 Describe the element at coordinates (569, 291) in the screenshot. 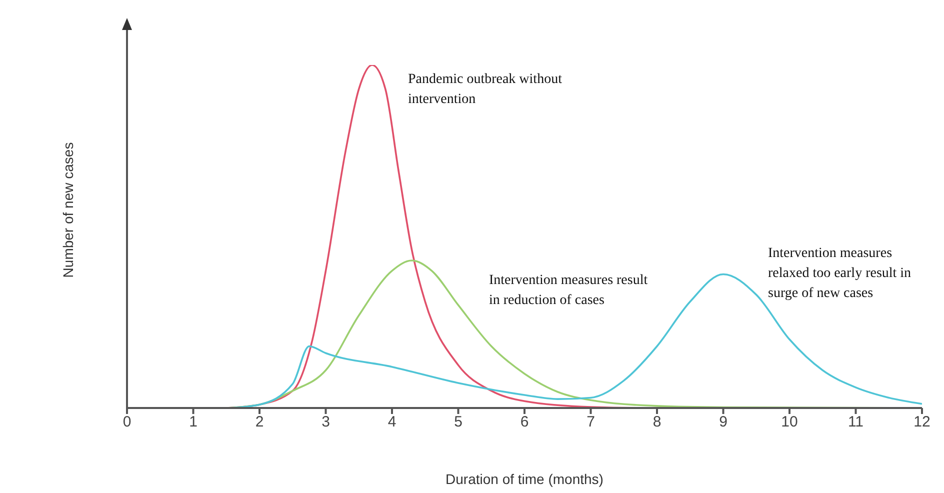

I see `annotation: Intervention measures result in reduction of cases` at that location.